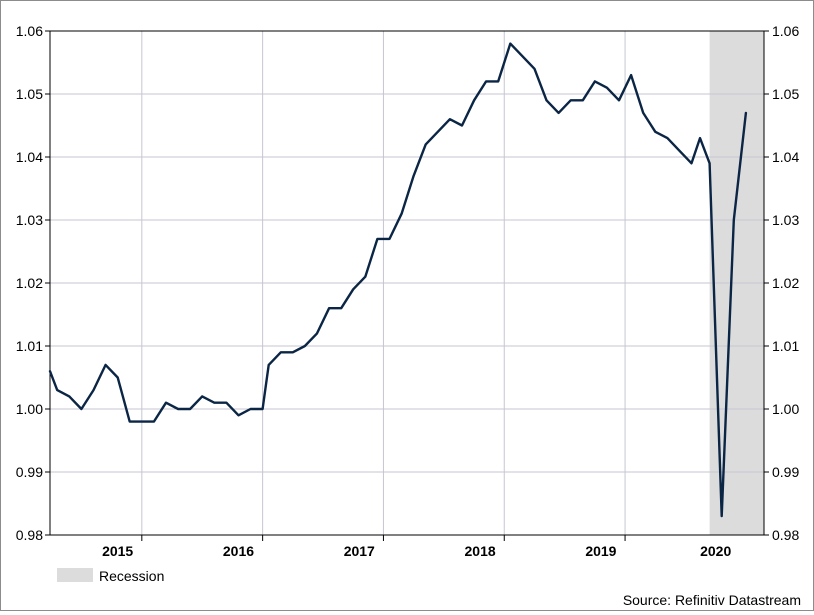  What do you see at coordinates (785, 157) in the screenshot?
I see `y-tick-label-right: 1.04` at bounding box center [785, 157].